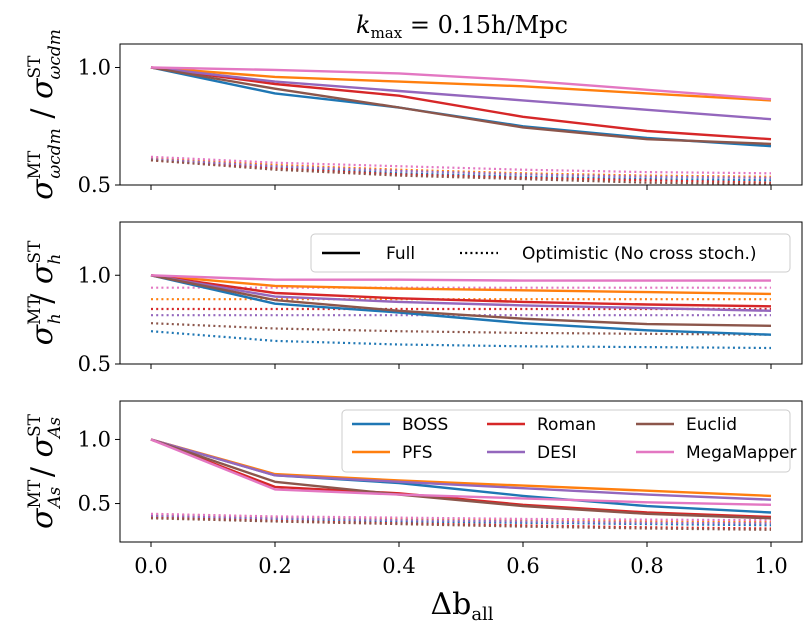  Describe the element at coordinates (557, 453) in the screenshot. I see `legend-label-desi: DESI` at that location.